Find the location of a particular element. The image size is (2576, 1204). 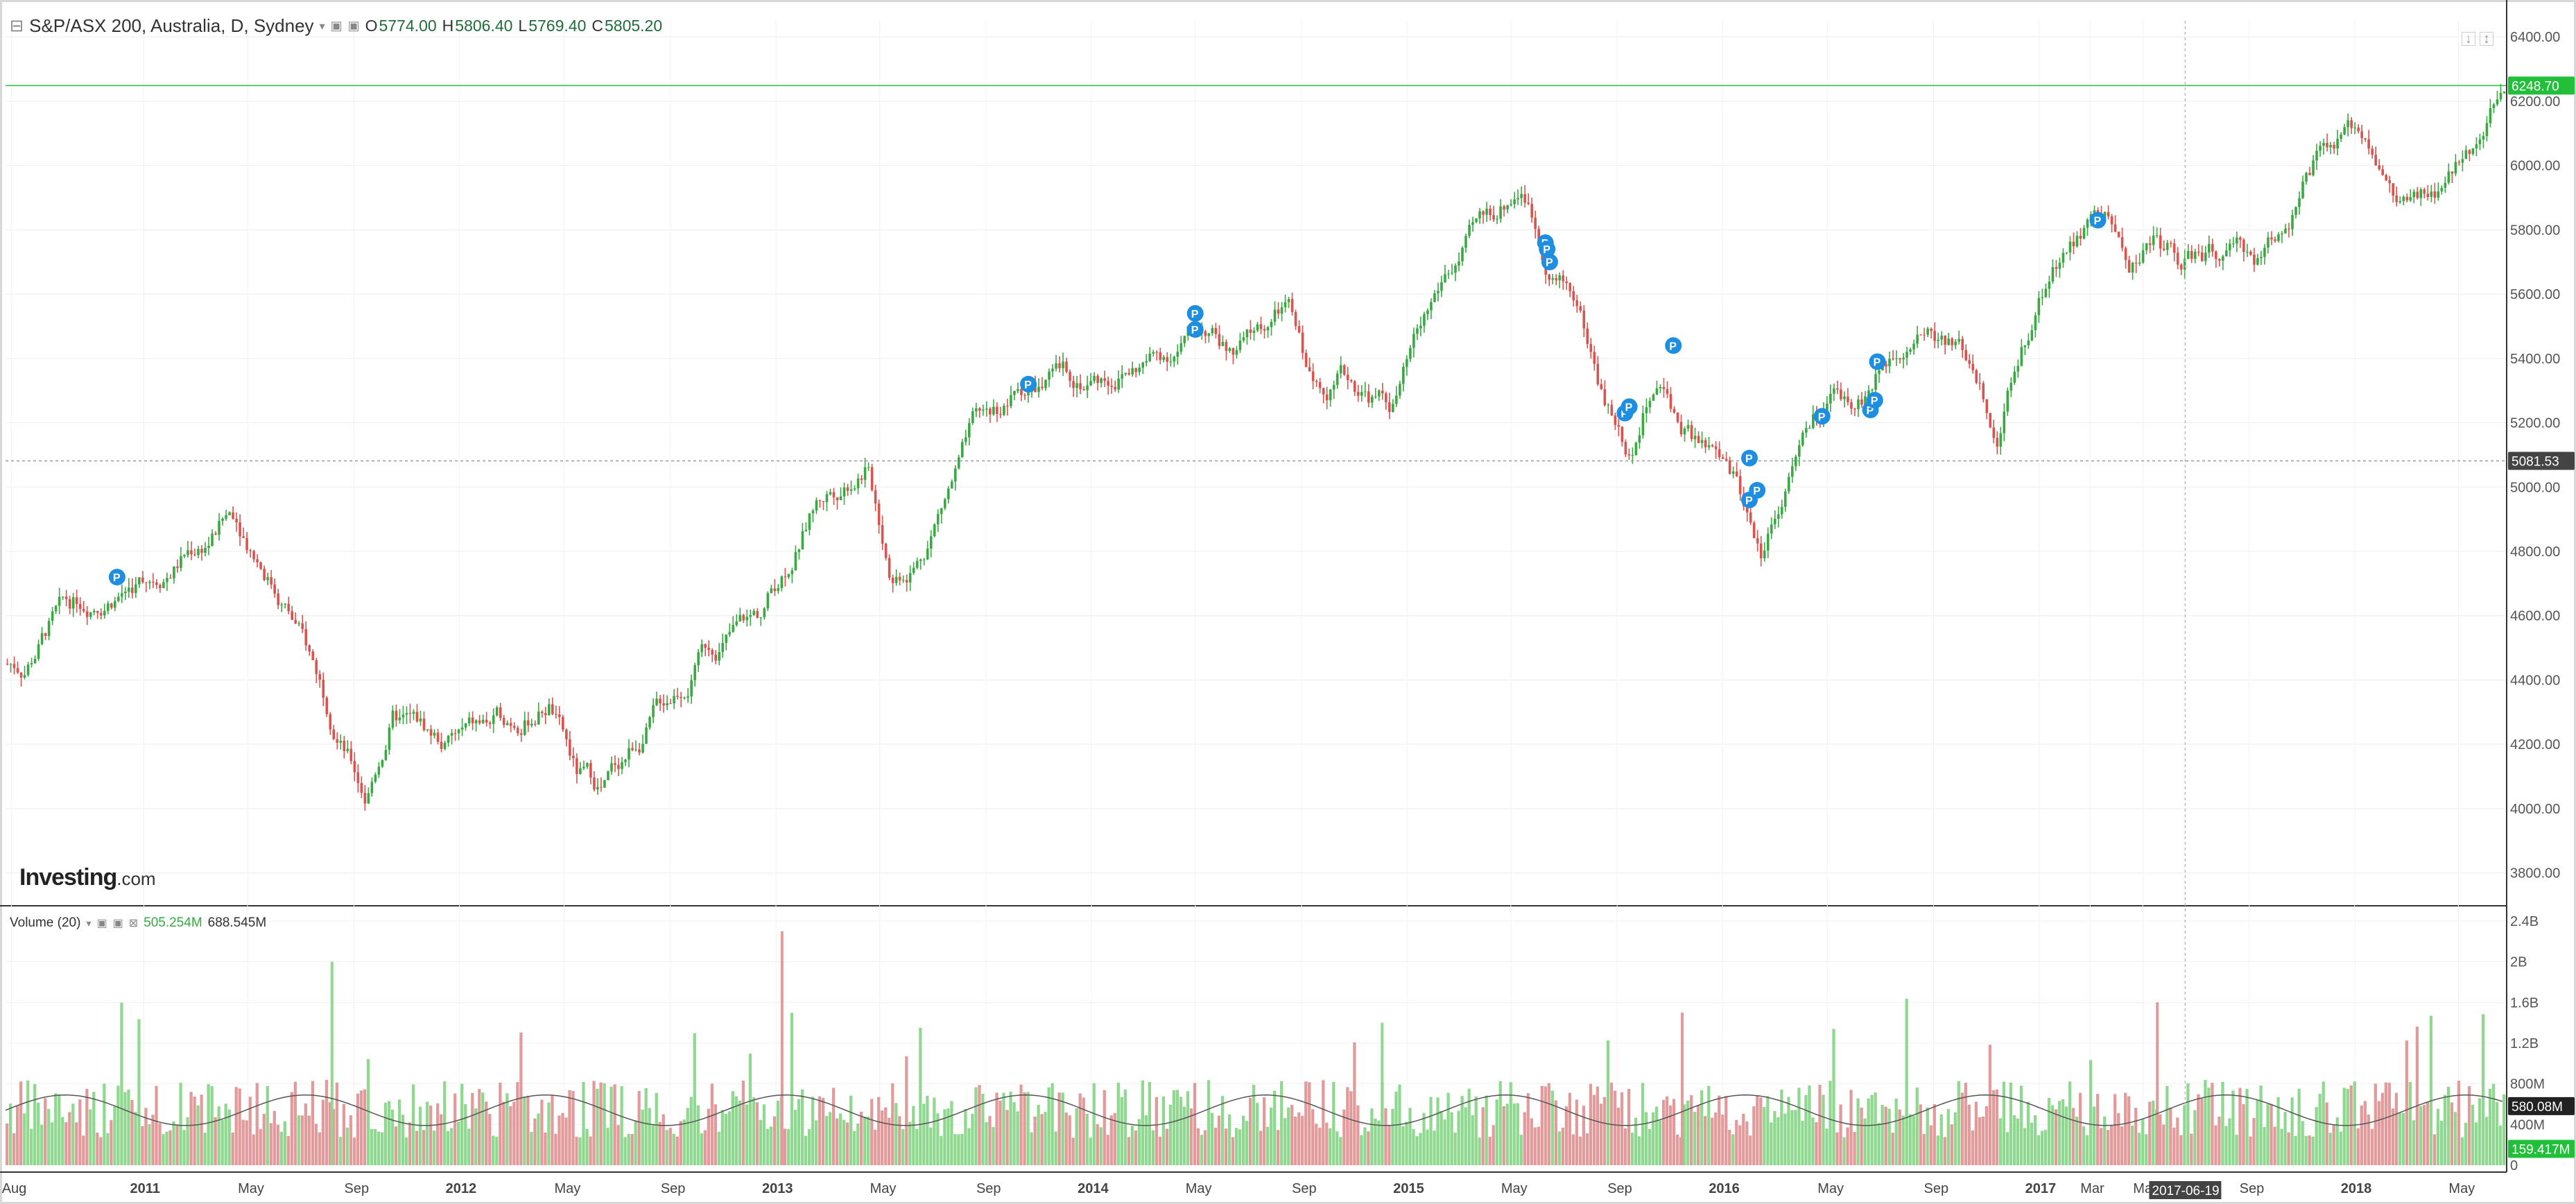

scroll-right-icon: ↕ is located at coordinates (2486, 39).